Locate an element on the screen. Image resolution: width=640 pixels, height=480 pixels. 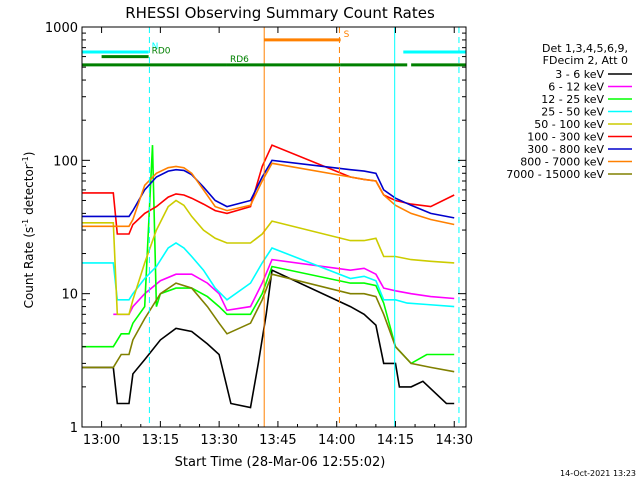
chart-title: RHESSI Observing Summary Count Rates is located at coordinates (280, 13).